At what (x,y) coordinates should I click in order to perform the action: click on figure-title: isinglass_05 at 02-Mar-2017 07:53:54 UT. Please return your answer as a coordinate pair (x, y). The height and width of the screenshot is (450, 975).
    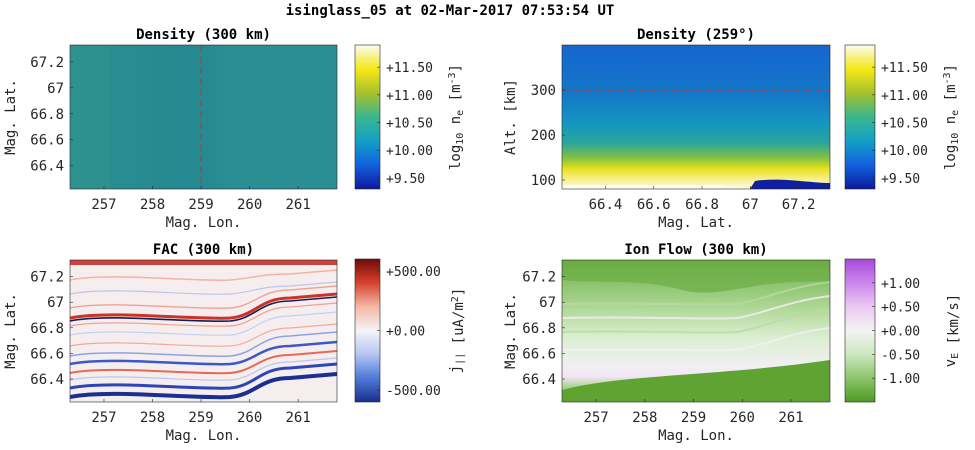
    Looking at the image, I should click on (450, 11).